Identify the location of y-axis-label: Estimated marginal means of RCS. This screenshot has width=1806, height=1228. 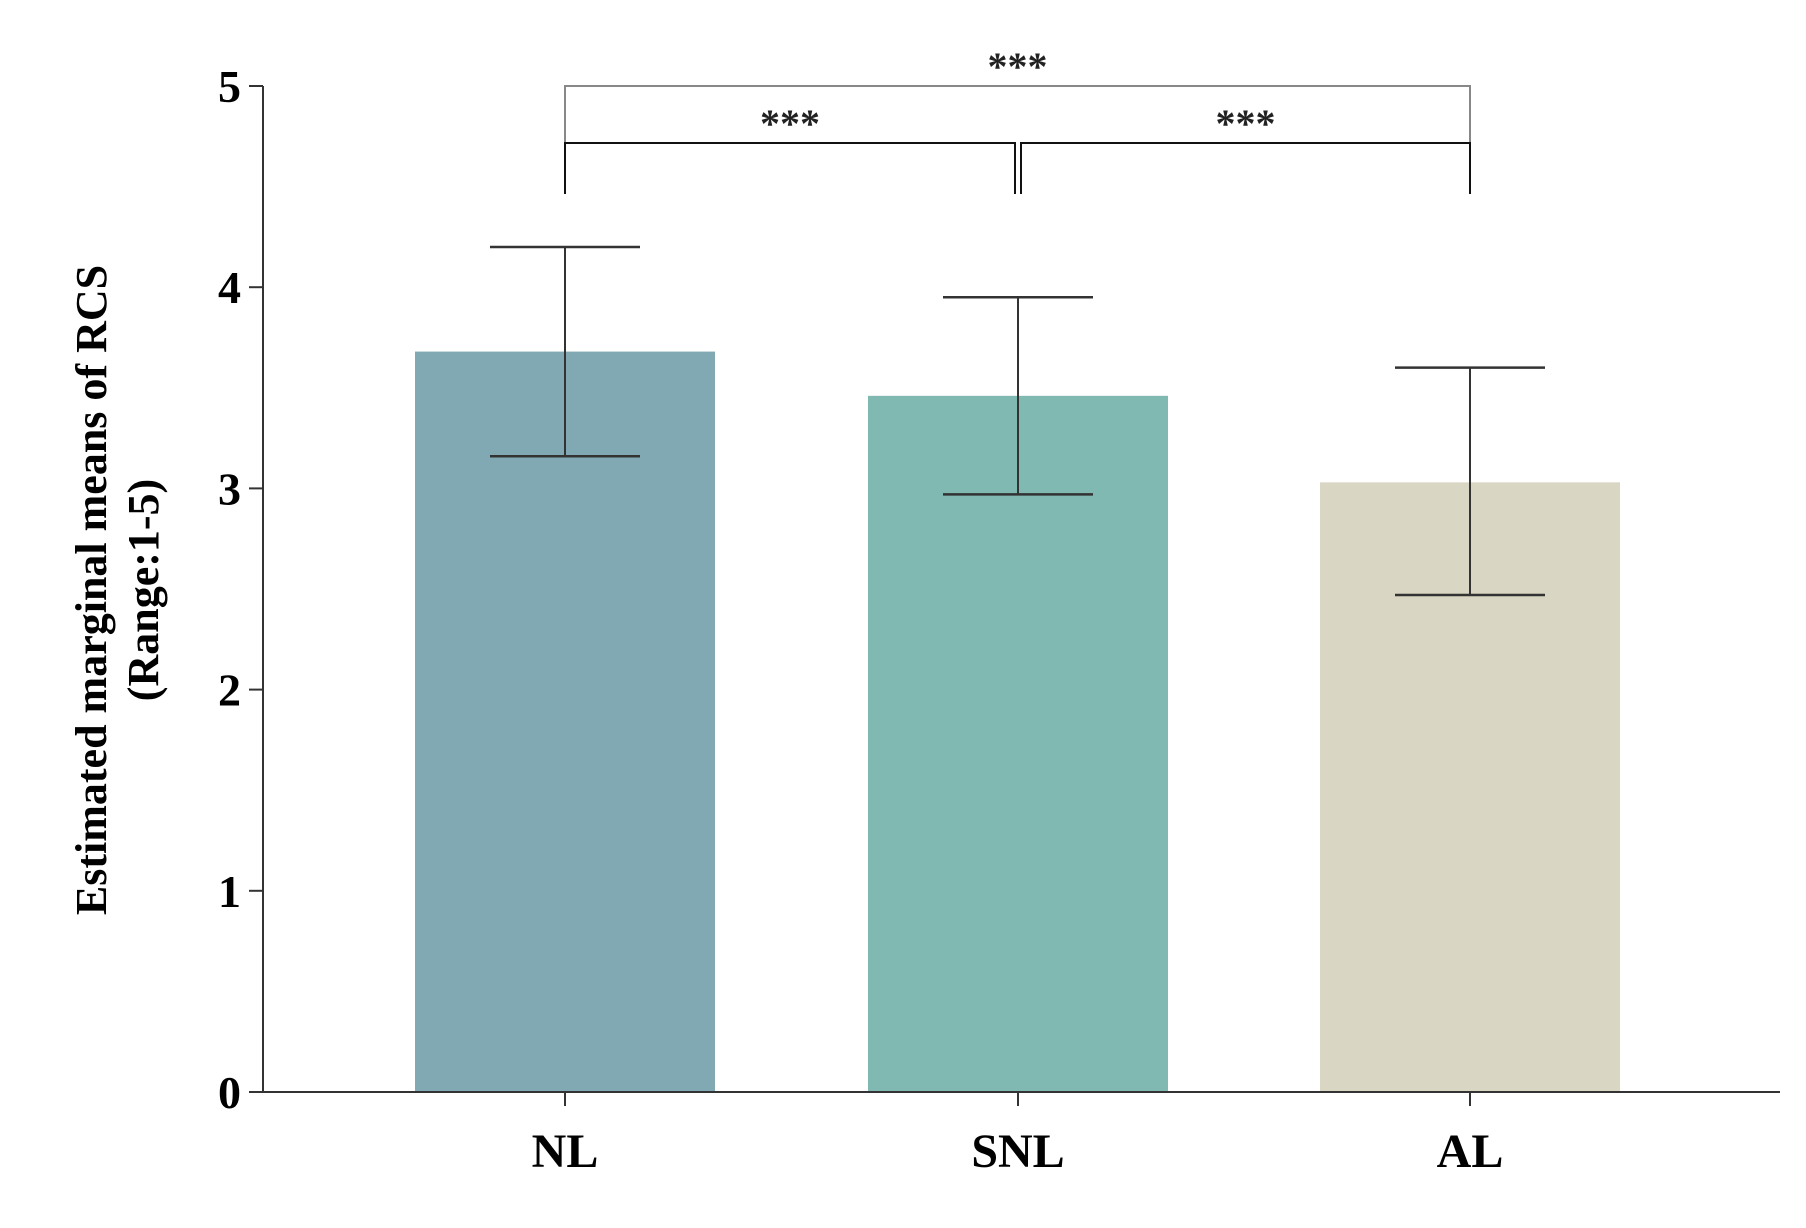
(91, 590).